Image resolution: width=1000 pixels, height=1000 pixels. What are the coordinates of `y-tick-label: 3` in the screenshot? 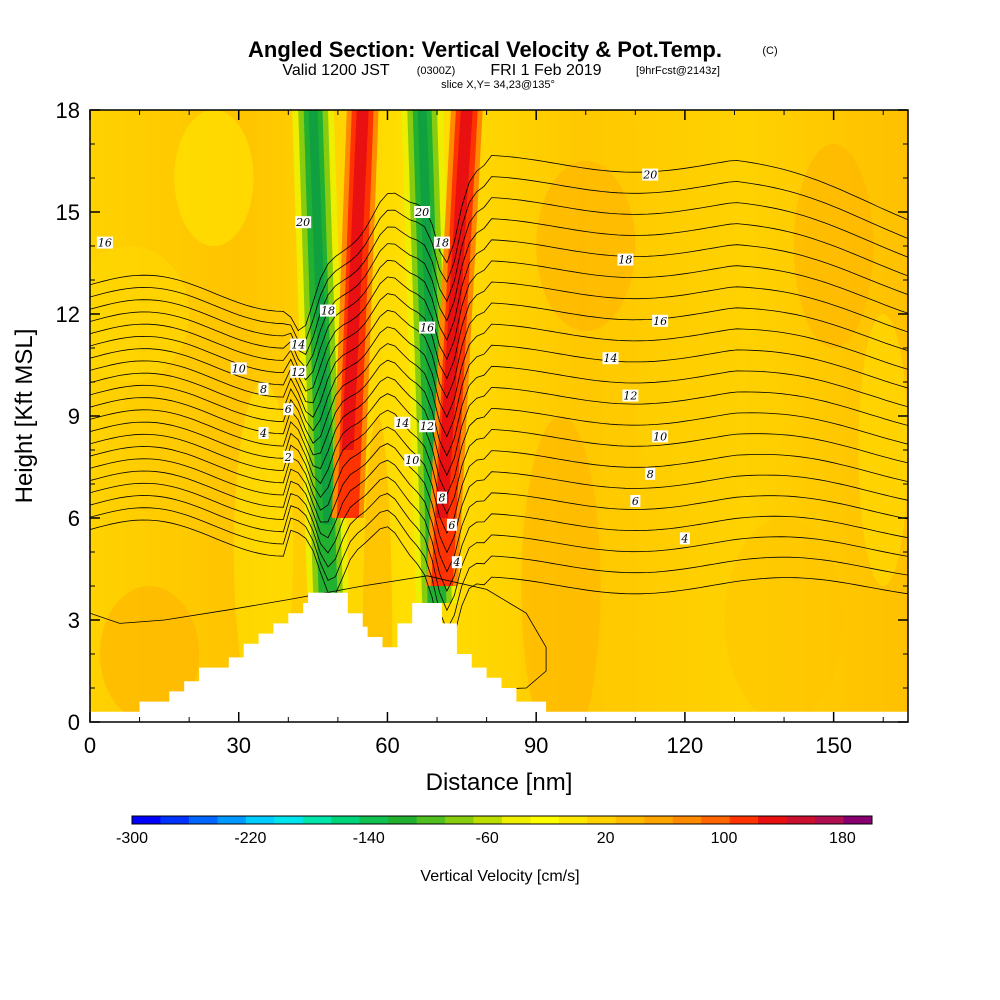 It's located at (74, 620).